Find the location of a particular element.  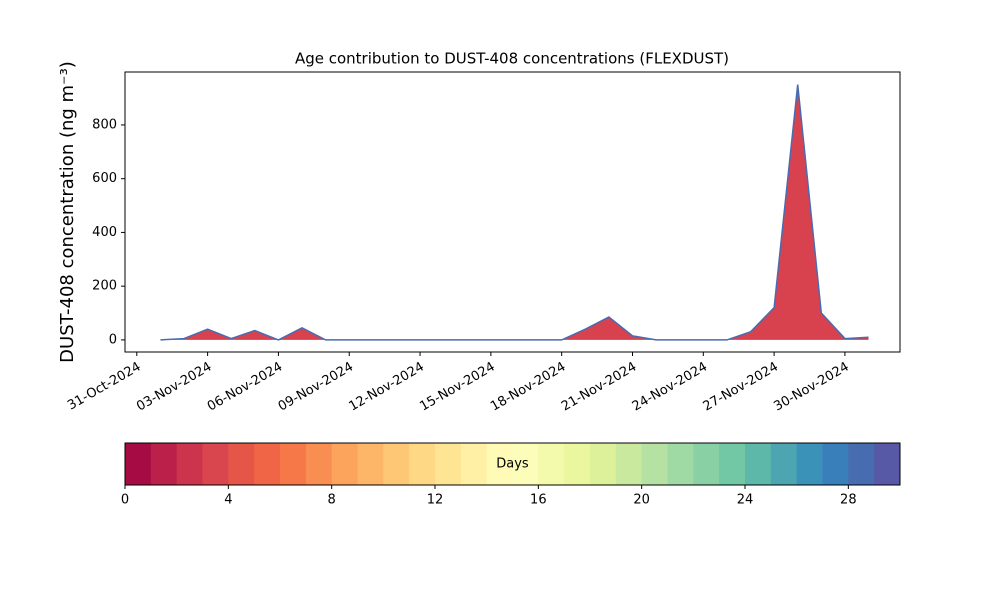

x-tick-label: 12-Nov-2024 is located at coordinates (387, 387).